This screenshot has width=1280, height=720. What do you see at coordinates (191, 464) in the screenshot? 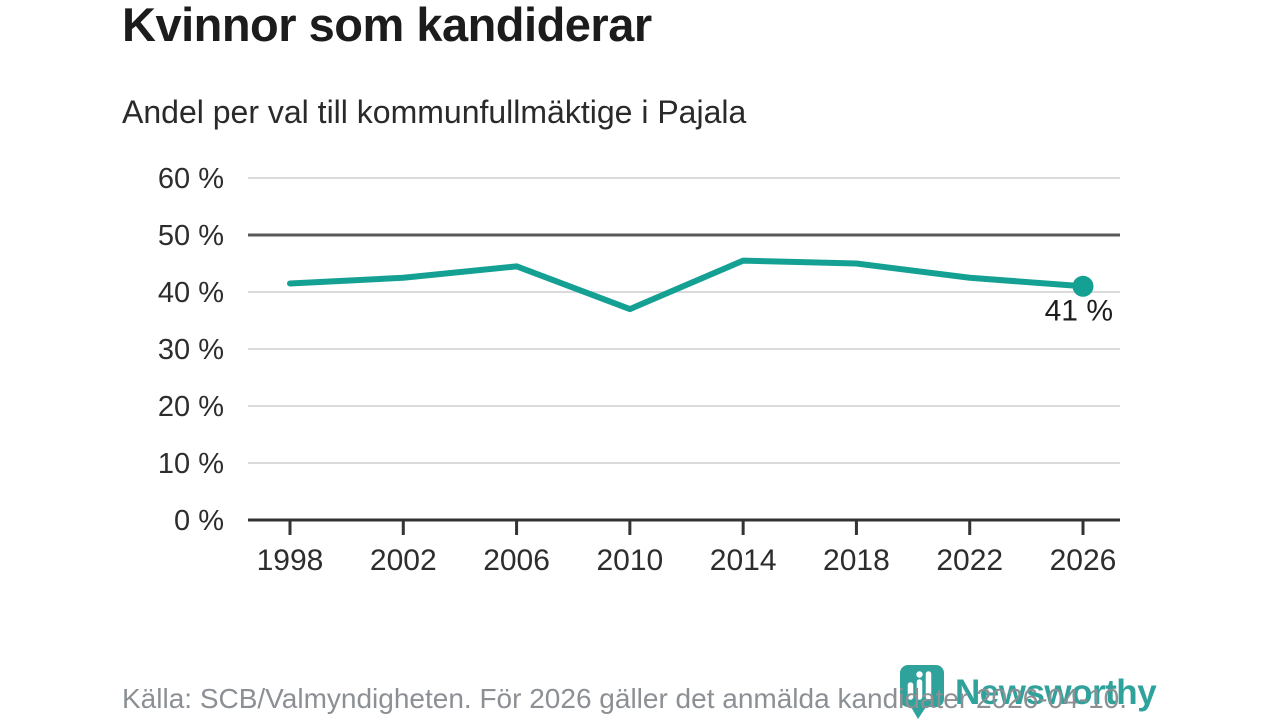
I see `y-axis-label: 10 %` at bounding box center [191, 464].